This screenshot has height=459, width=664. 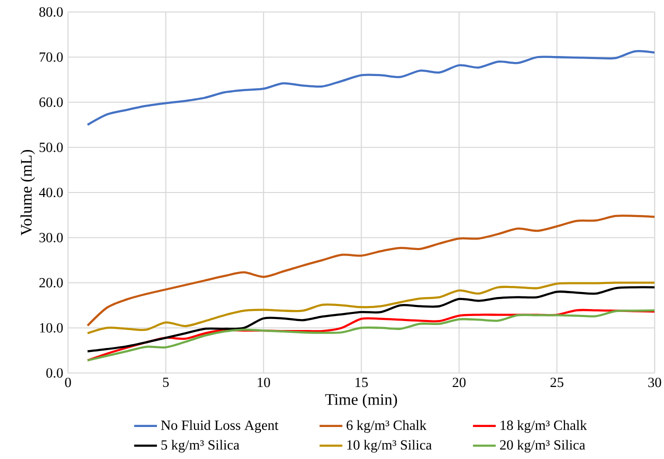 I want to click on y-axis-title: Volume (mL), so click(x=27, y=193).